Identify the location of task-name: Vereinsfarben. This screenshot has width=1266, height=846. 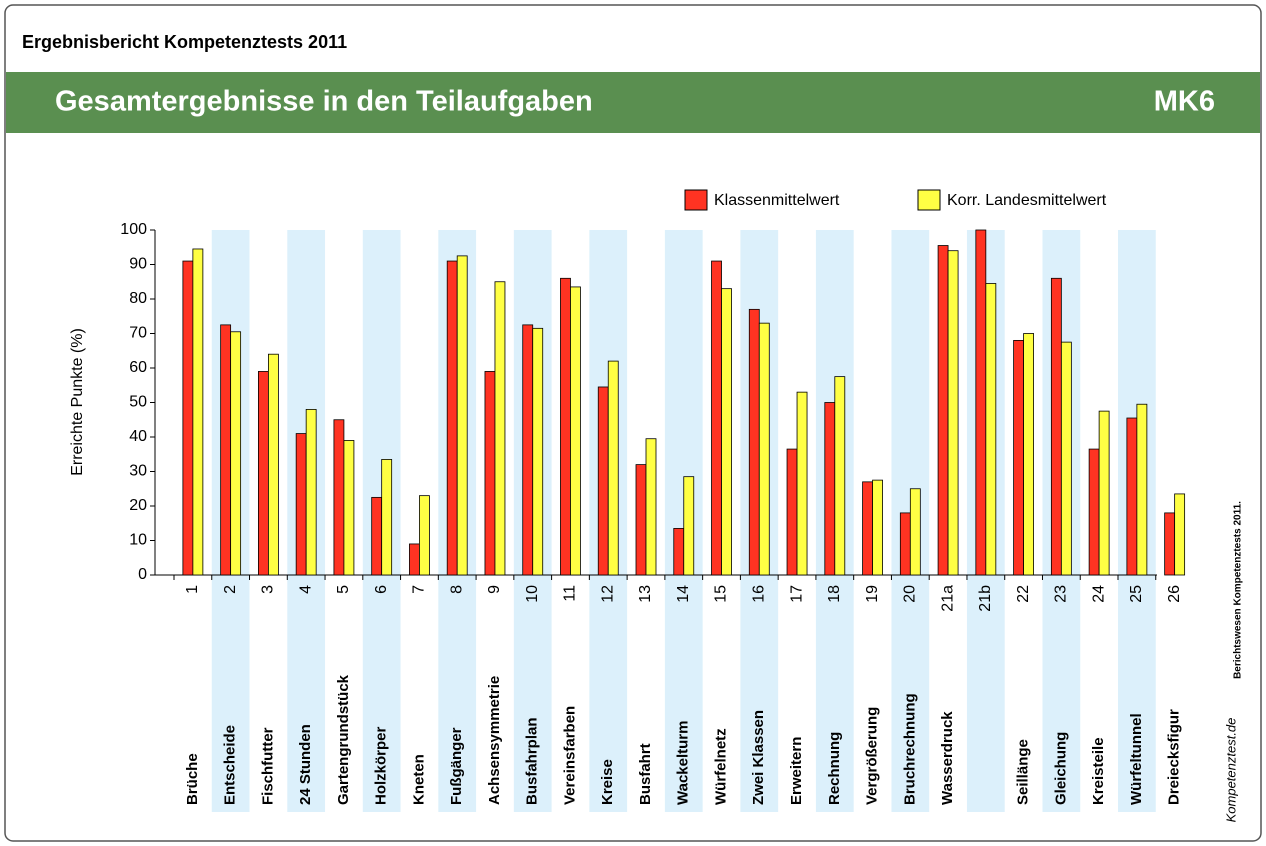
(569, 755).